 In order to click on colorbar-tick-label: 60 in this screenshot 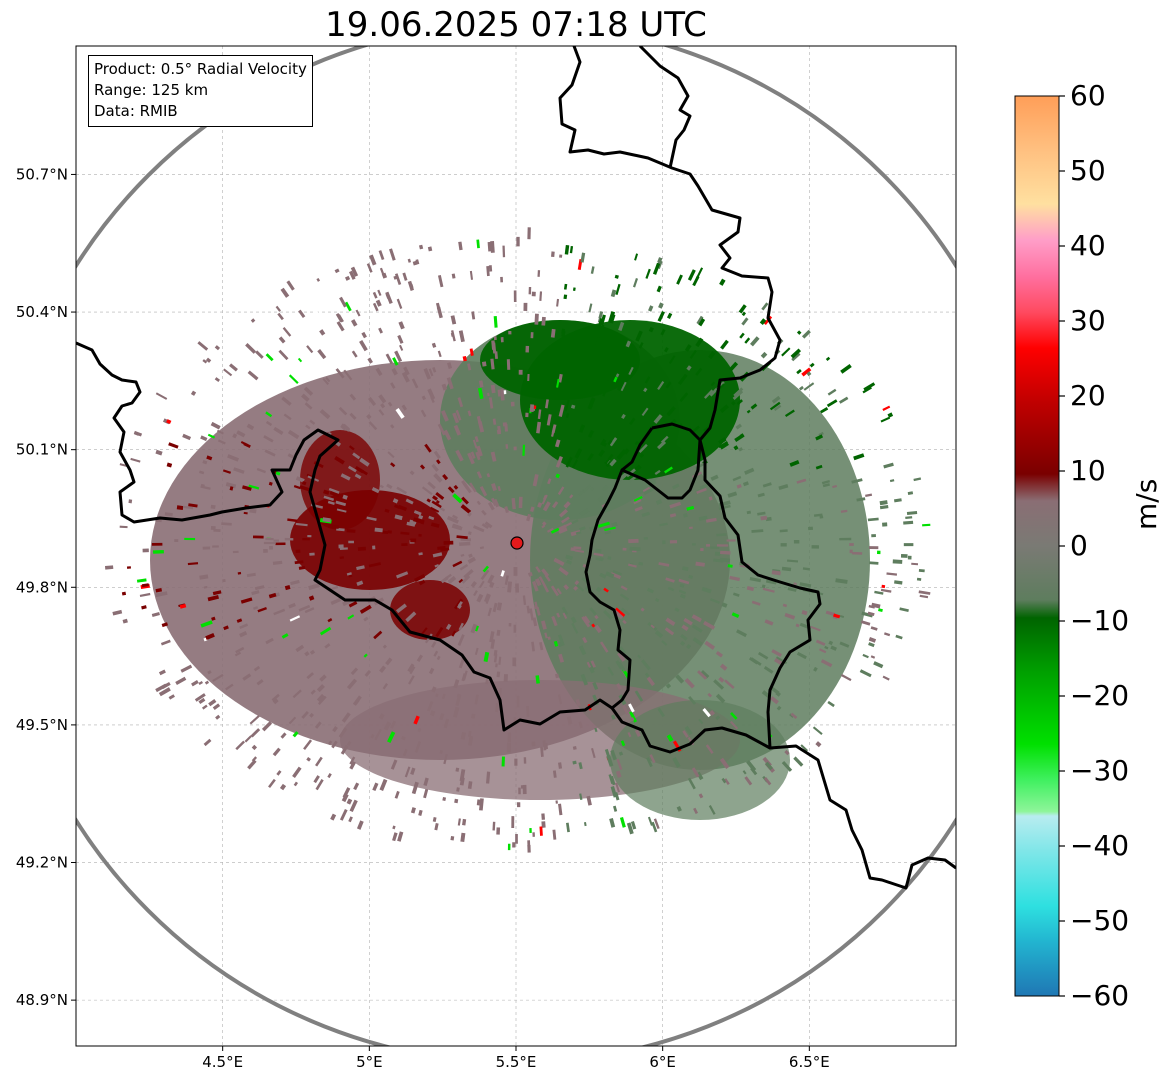, I will do `click(1088, 95)`.